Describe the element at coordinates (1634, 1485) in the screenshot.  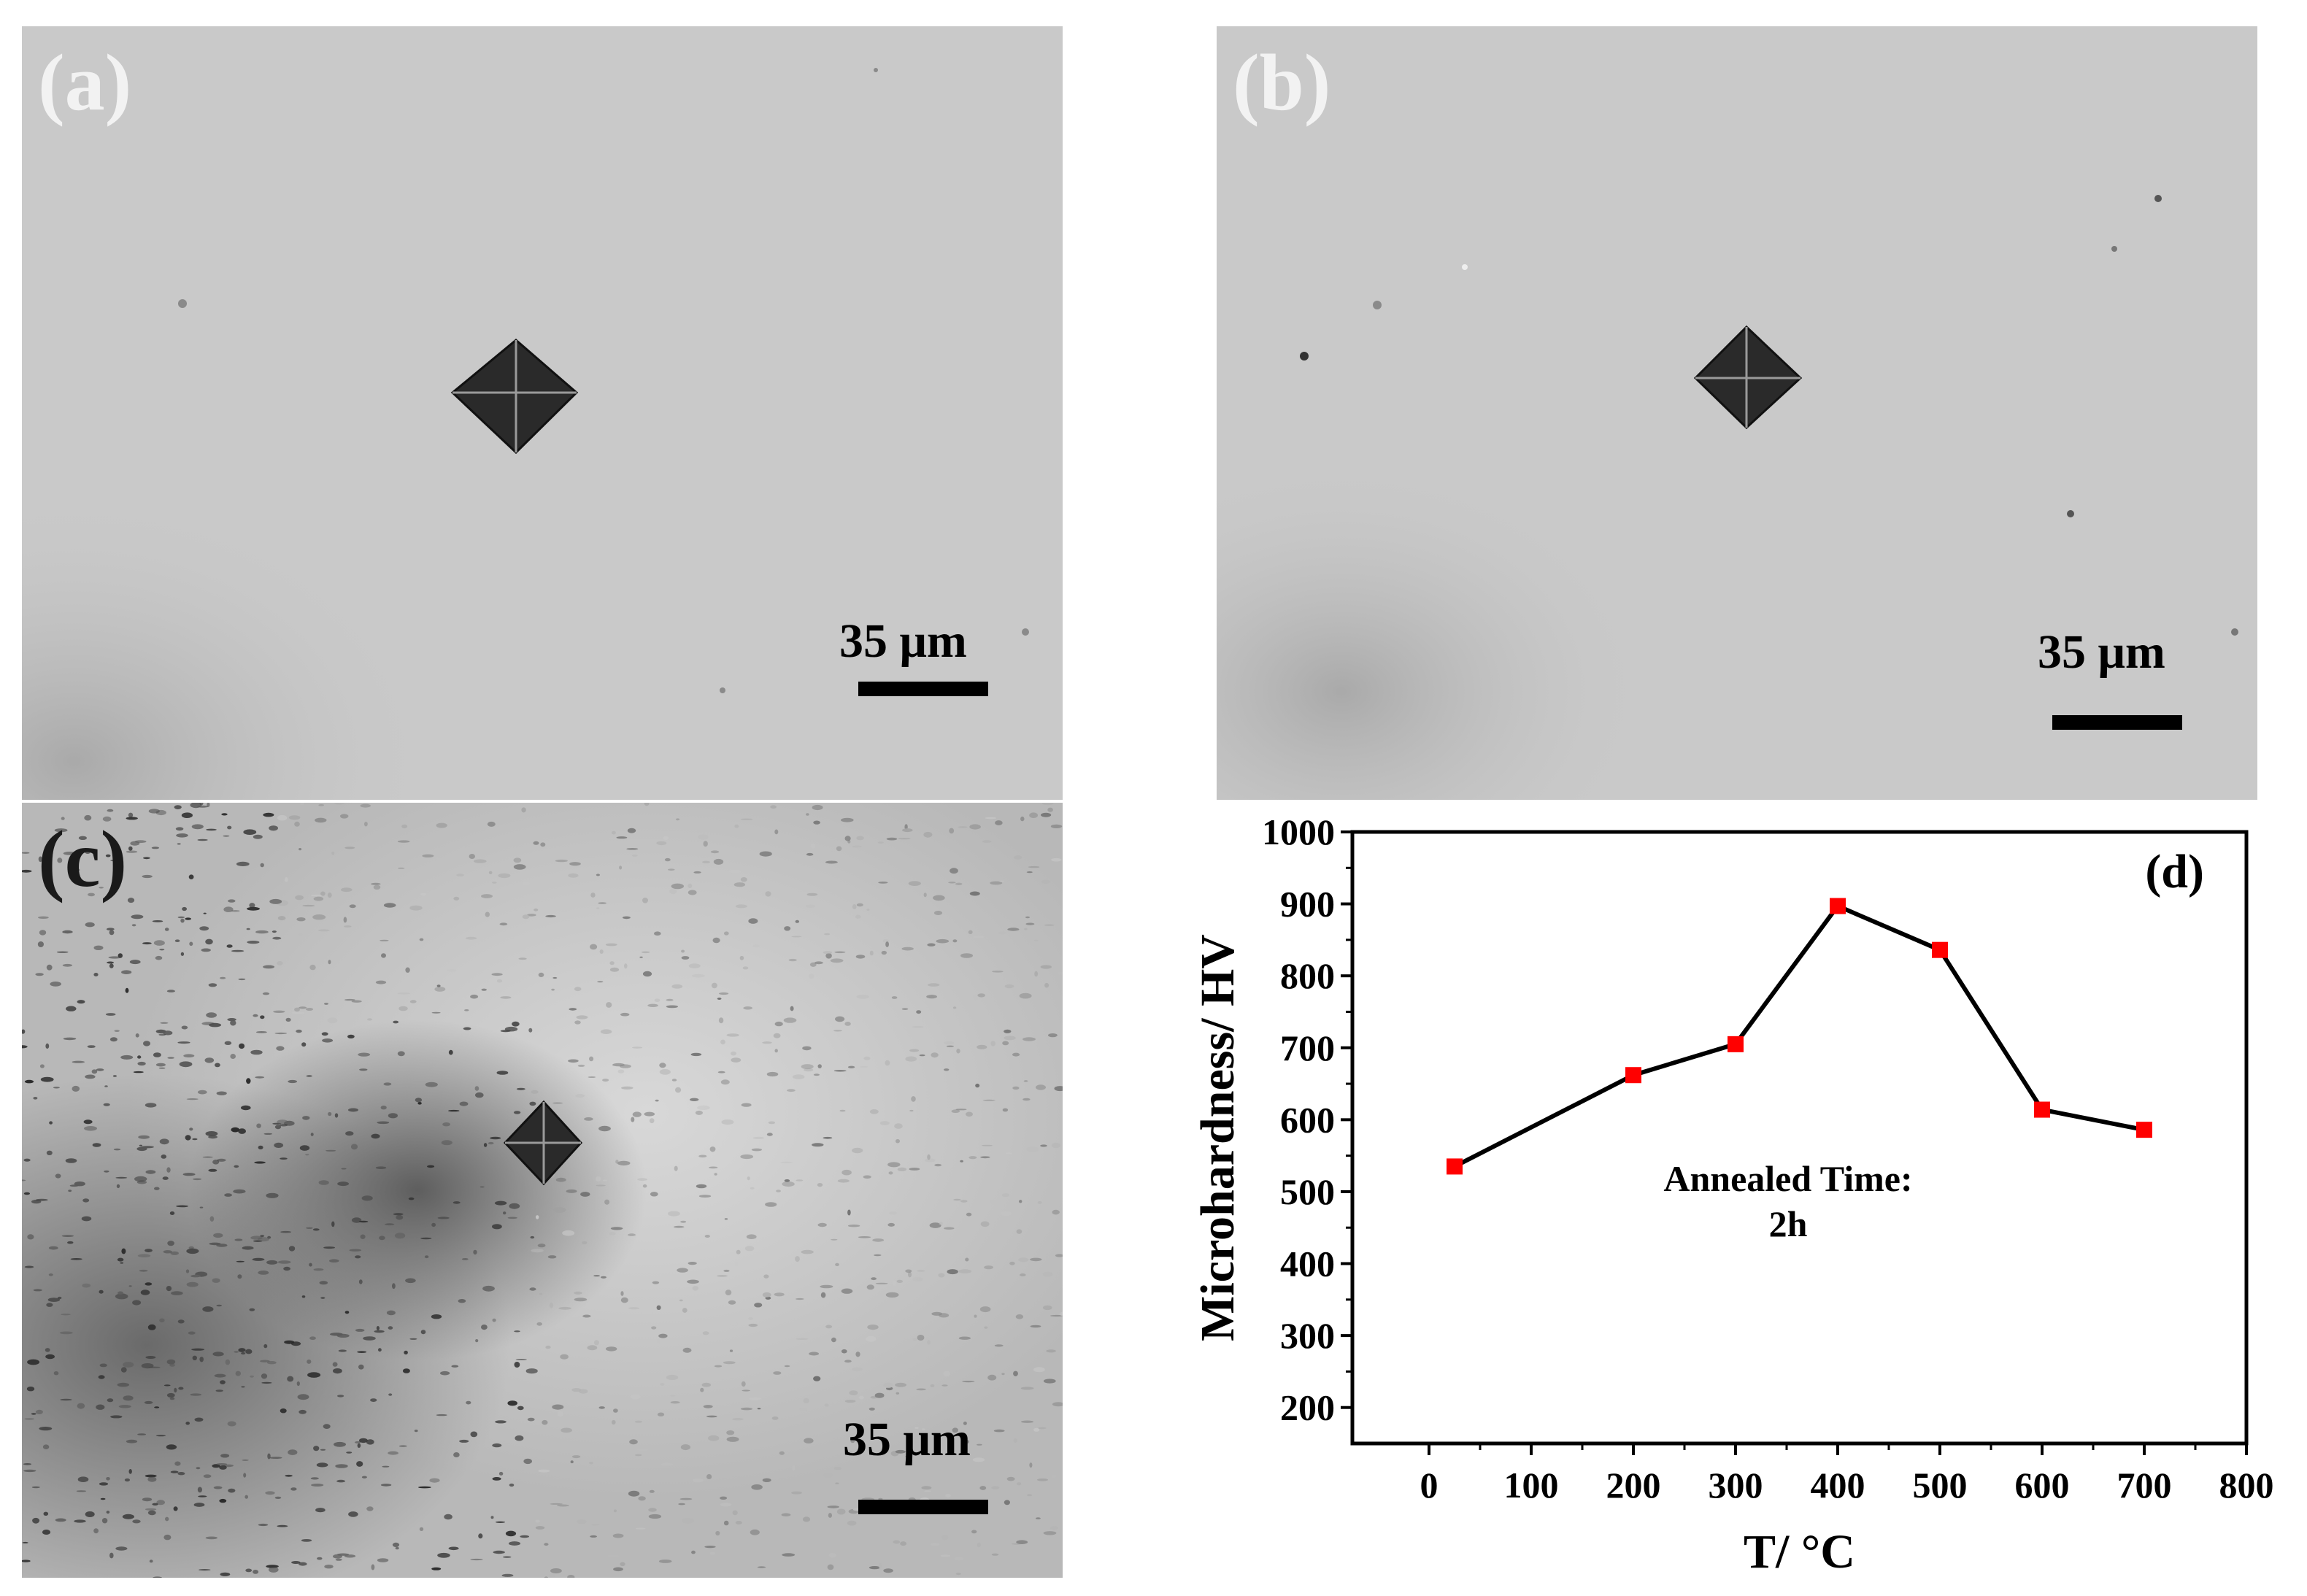
I see `x-tick-label: 200` at that location.